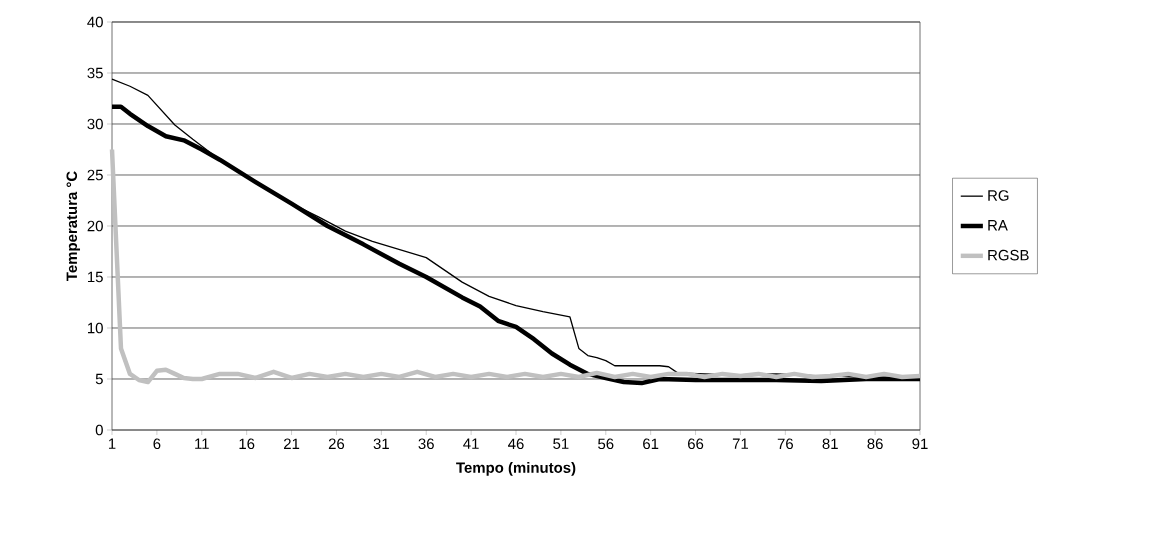  What do you see at coordinates (202, 443) in the screenshot?
I see `x-tick-label: 11` at bounding box center [202, 443].